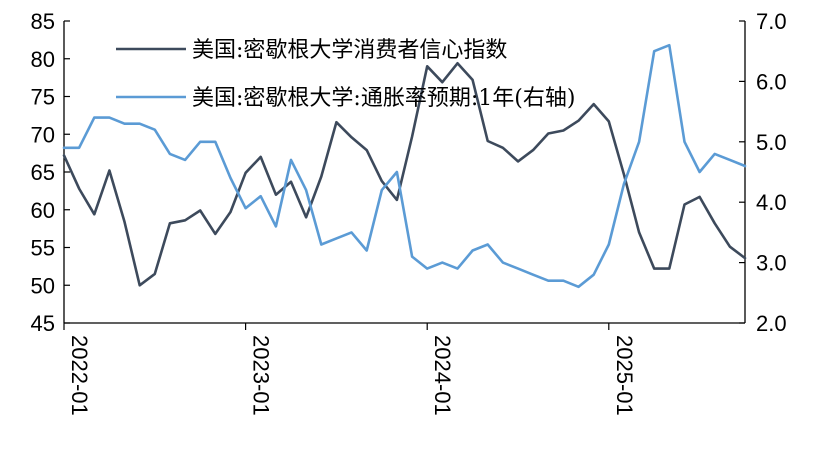 The width and height of the screenshot is (816, 454). I want to click on left-tick-label: 70, so click(43, 134).